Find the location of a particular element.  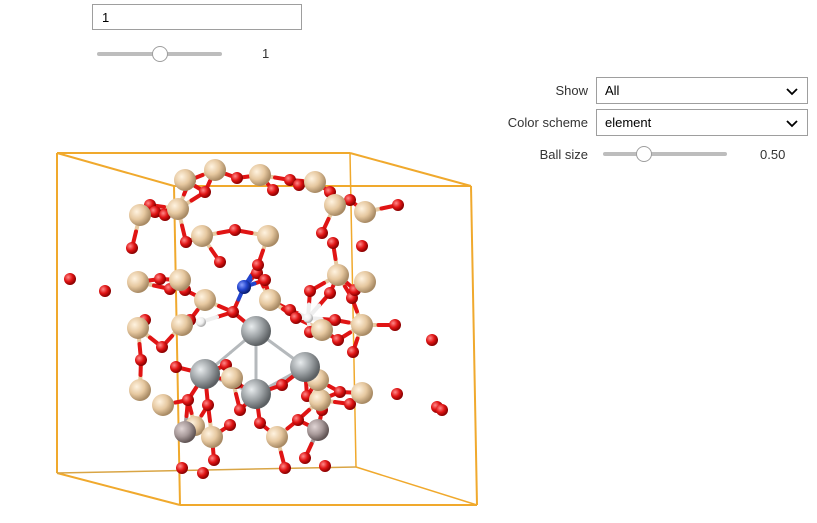

ball-size-slider-thumb is located at coordinates (643, 154).